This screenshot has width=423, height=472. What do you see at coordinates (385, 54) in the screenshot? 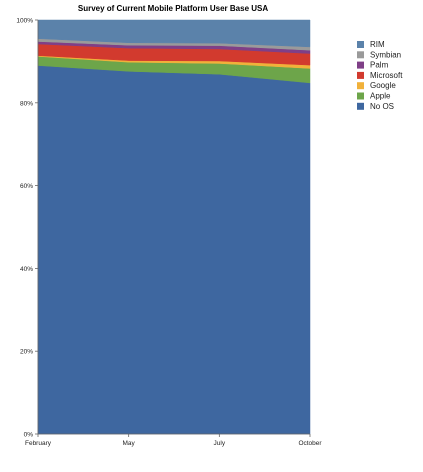
I see `legend-label: Symbian` at bounding box center [385, 54].